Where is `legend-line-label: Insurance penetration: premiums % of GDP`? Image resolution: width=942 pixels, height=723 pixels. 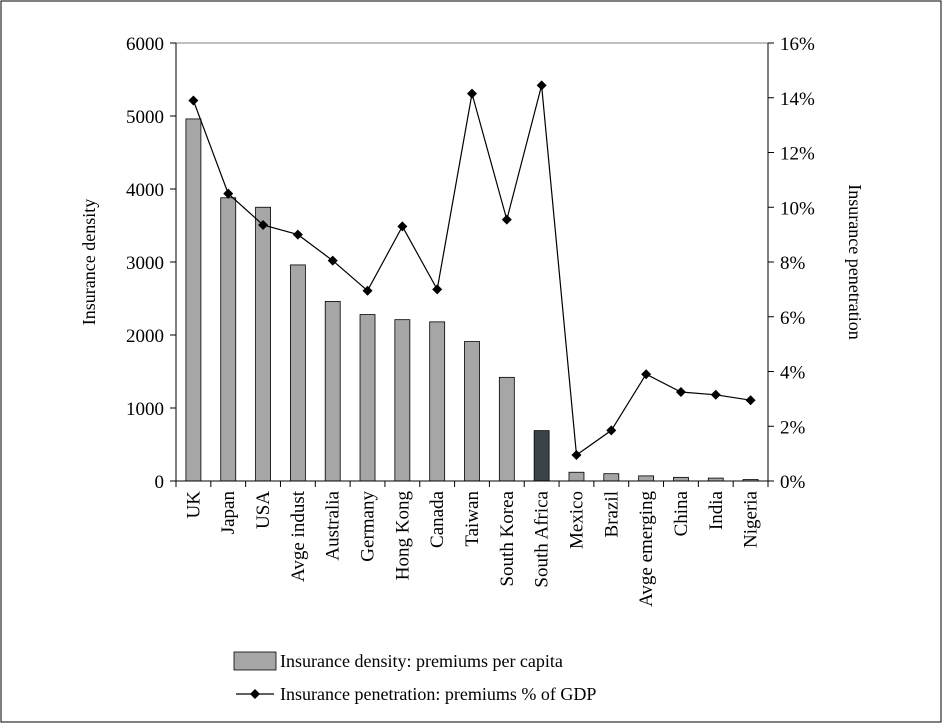
legend-line-label: Insurance penetration: premiums % of GDP is located at coordinates (438, 694).